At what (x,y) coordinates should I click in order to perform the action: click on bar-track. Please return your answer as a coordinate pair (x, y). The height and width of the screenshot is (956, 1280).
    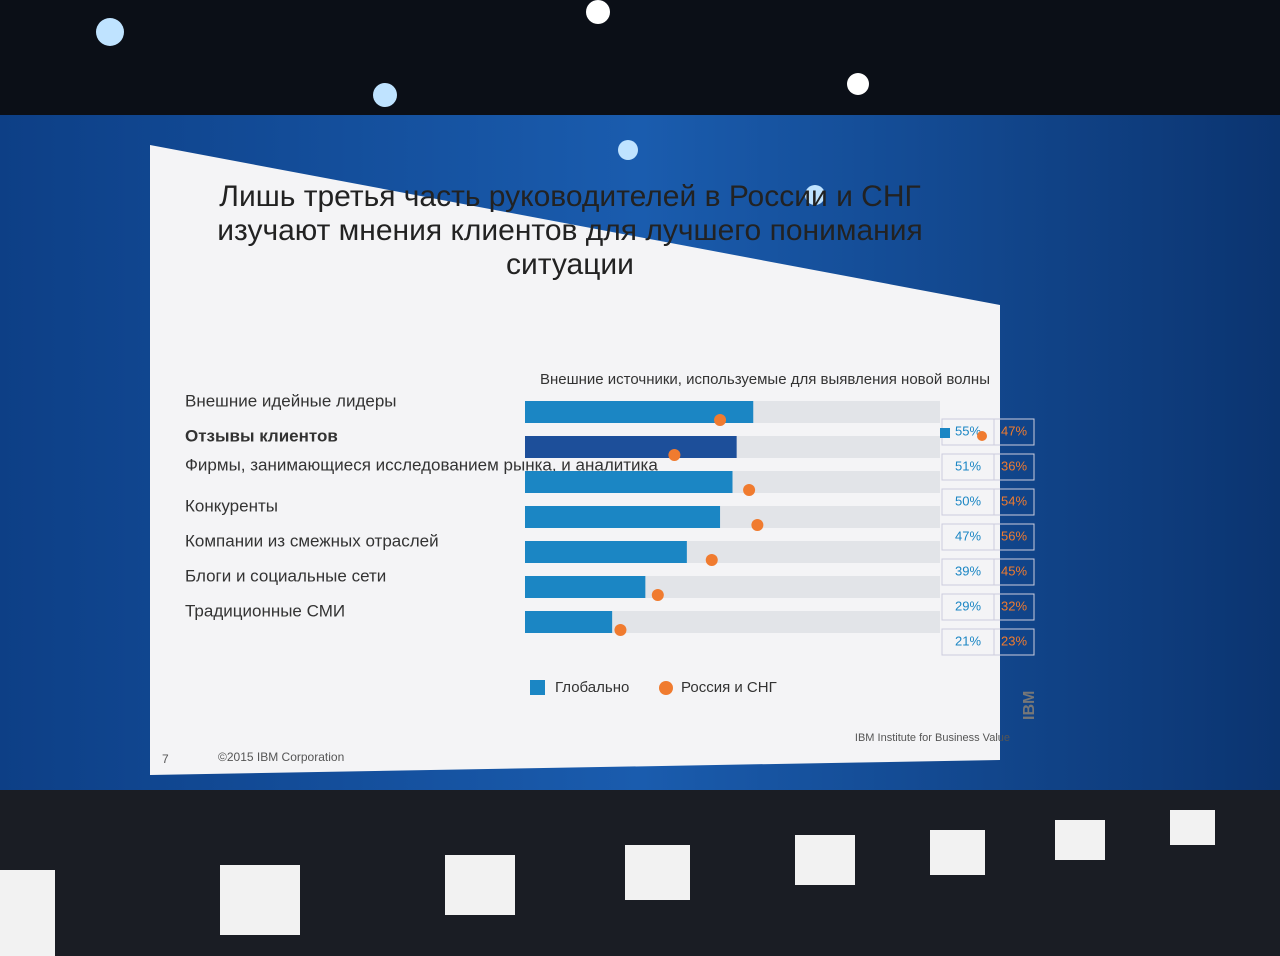
    Looking at the image, I should click on (732, 622).